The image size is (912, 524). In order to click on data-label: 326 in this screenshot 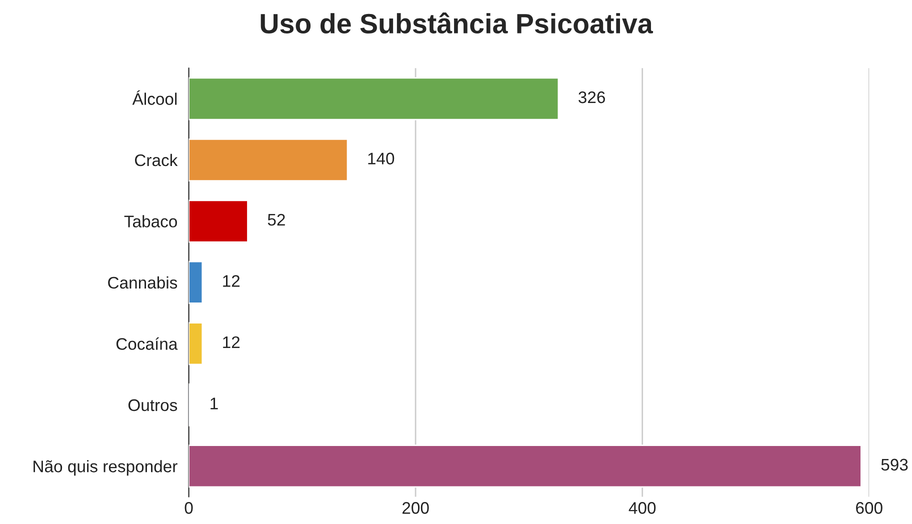, I will do `click(591, 97)`.